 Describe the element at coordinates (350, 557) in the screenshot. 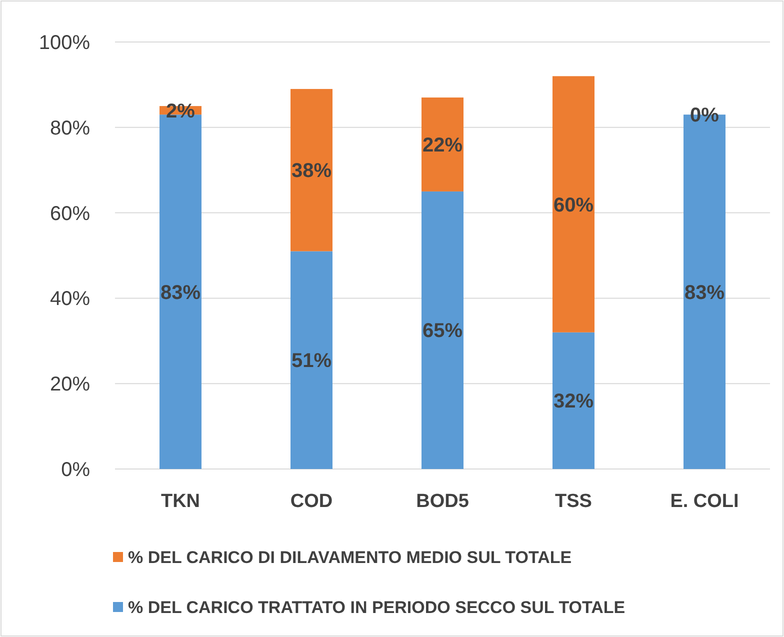

I see `legend-label: % DEL CARICO DI DILAVAMENTO MEDIO SUL TOTALE` at that location.